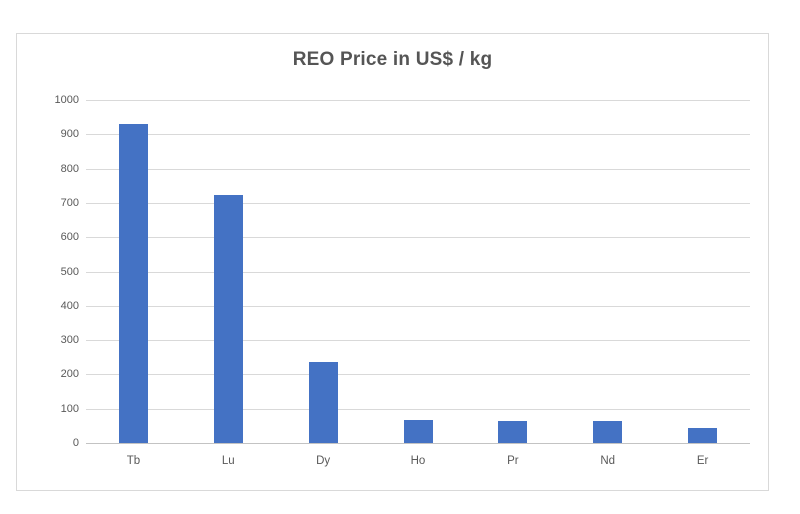 Image resolution: width=800 pixels, height=514 pixels. Describe the element at coordinates (418, 443) in the screenshot. I see `x-axis-line` at that location.